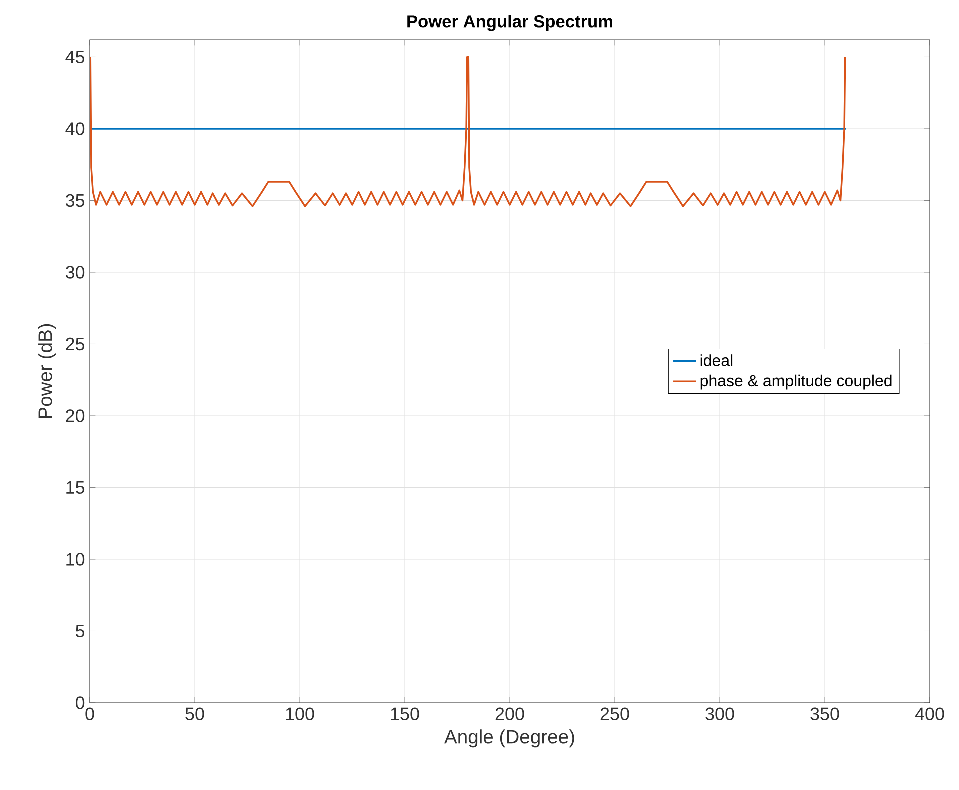 The image size is (959, 790). What do you see at coordinates (405, 714) in the screenshot?
I see `x-tick-label: 150` at bounding box center [405, 714].